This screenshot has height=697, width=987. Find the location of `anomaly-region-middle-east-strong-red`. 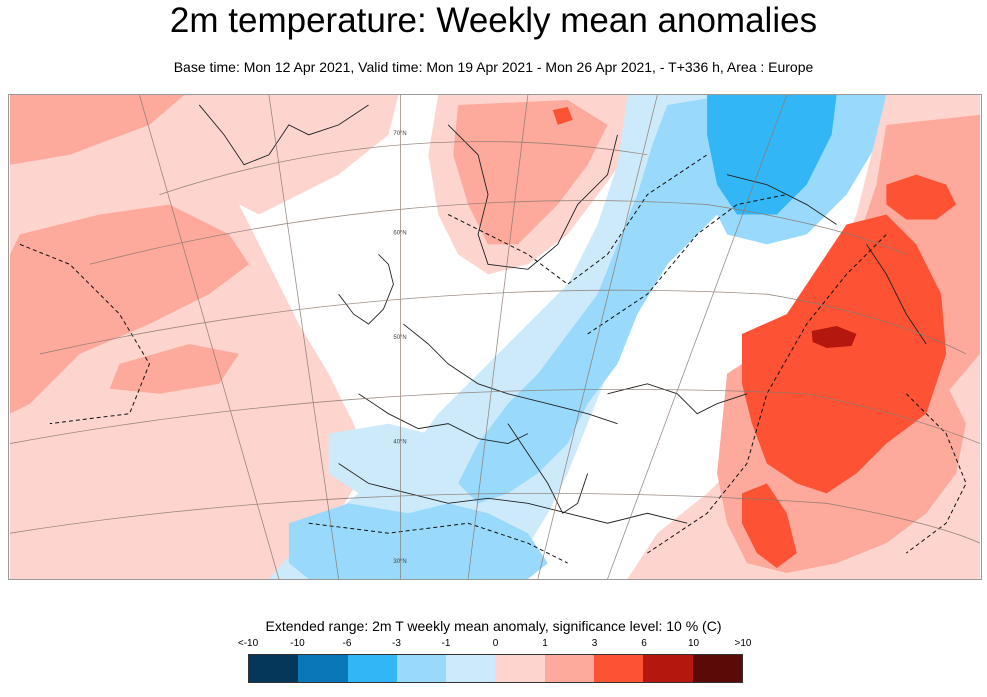

anomaly-region-middle-east-strong-red is located at coordinates (844, 354).